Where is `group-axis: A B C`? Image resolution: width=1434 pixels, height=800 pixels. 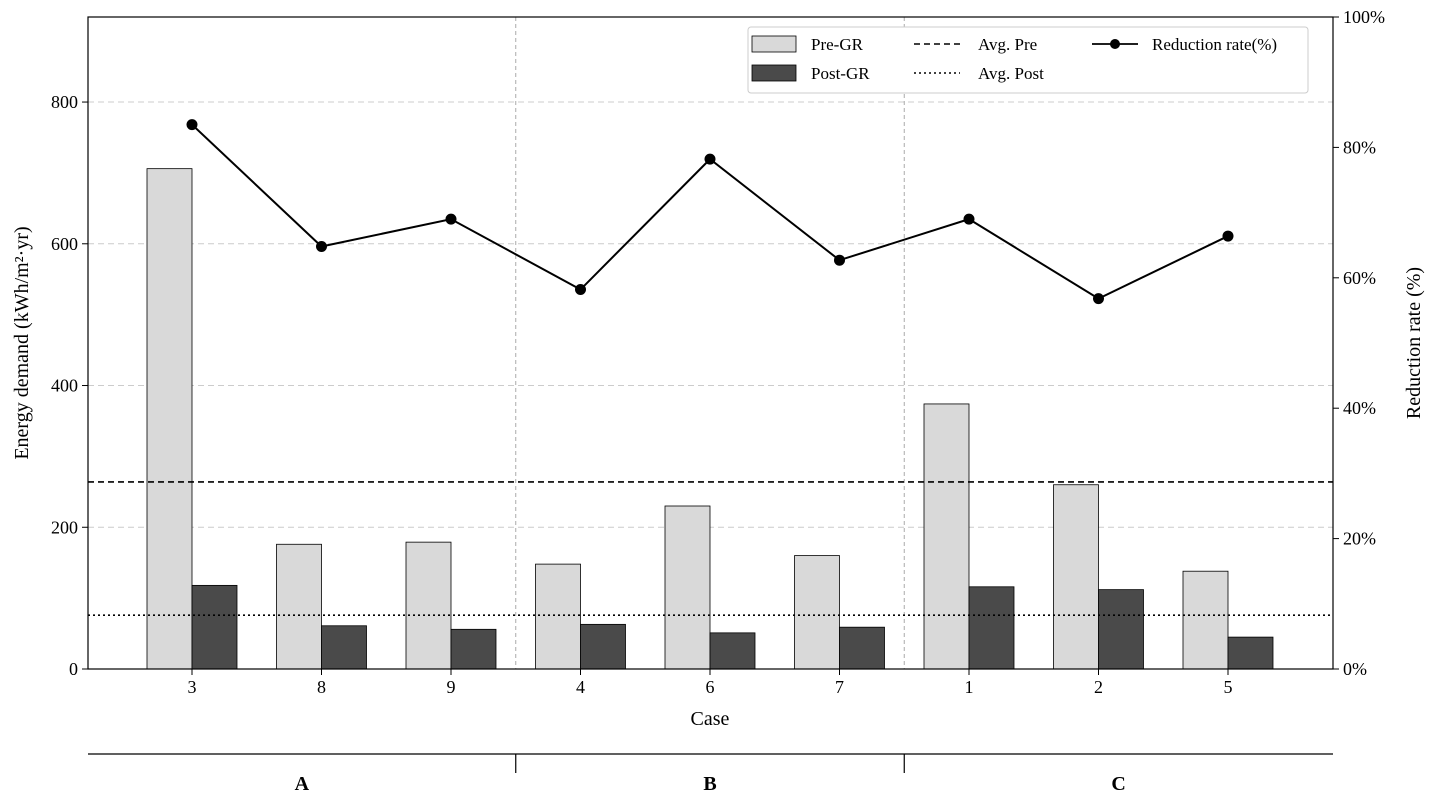 group-axis: A B C is located at coordinates (710, 774).